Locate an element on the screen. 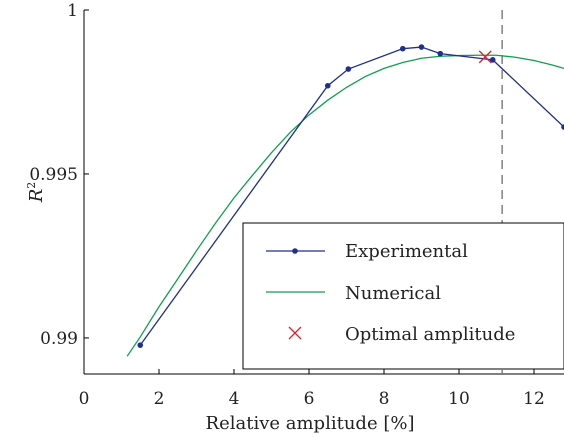  legend-label-numerical: Numerical is located at coordinates (393, 293).